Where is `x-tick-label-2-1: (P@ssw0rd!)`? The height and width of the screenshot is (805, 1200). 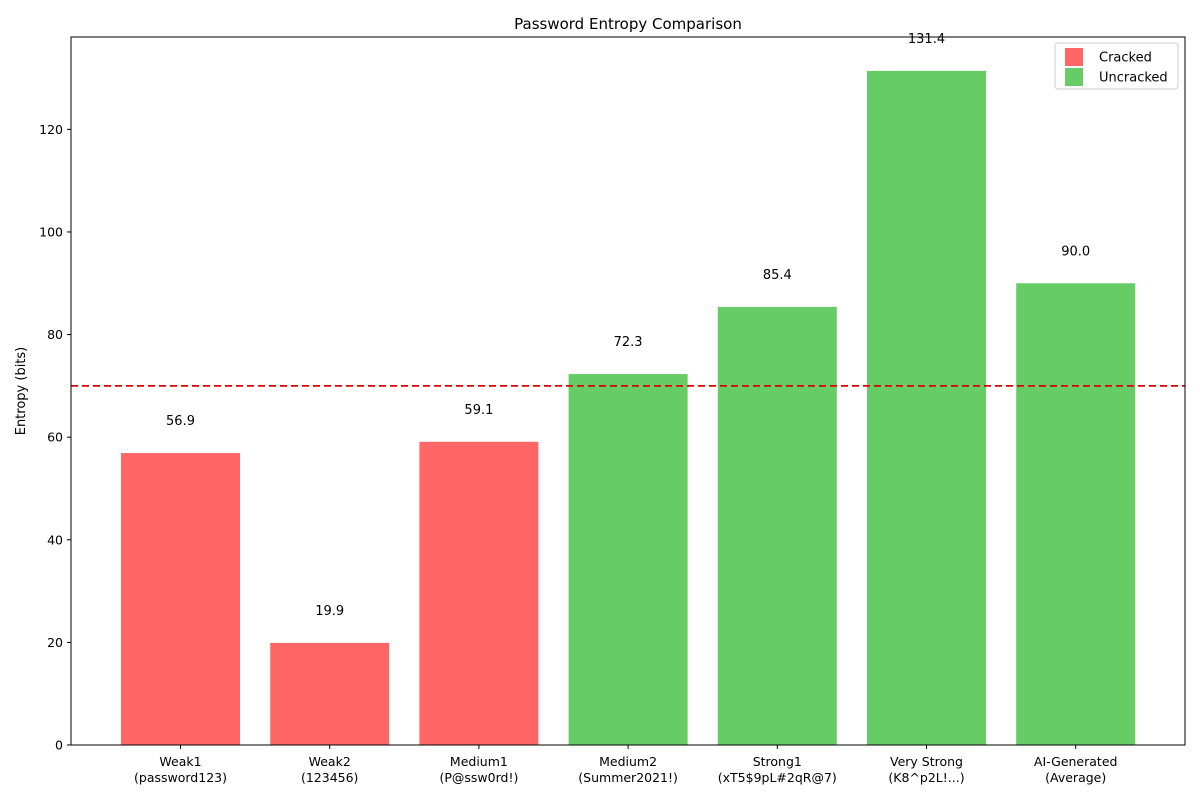 x-tick-label-2-1: (P@ssw0rd!) is located at coordinates (478, 777).